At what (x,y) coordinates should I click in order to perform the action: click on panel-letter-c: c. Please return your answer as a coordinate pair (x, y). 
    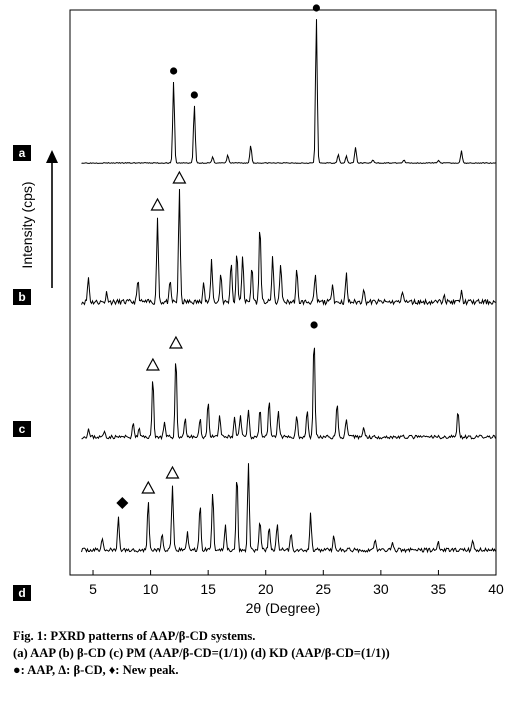
    Looking at the image, I should click on (22, 429).